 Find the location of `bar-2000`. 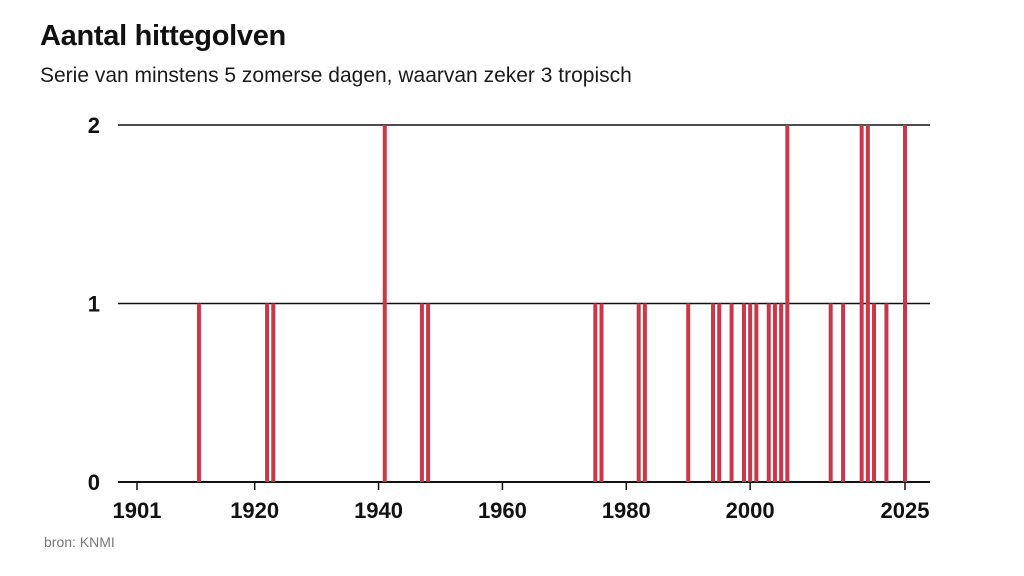

bar-2000 is located at coordinates (750, 392).